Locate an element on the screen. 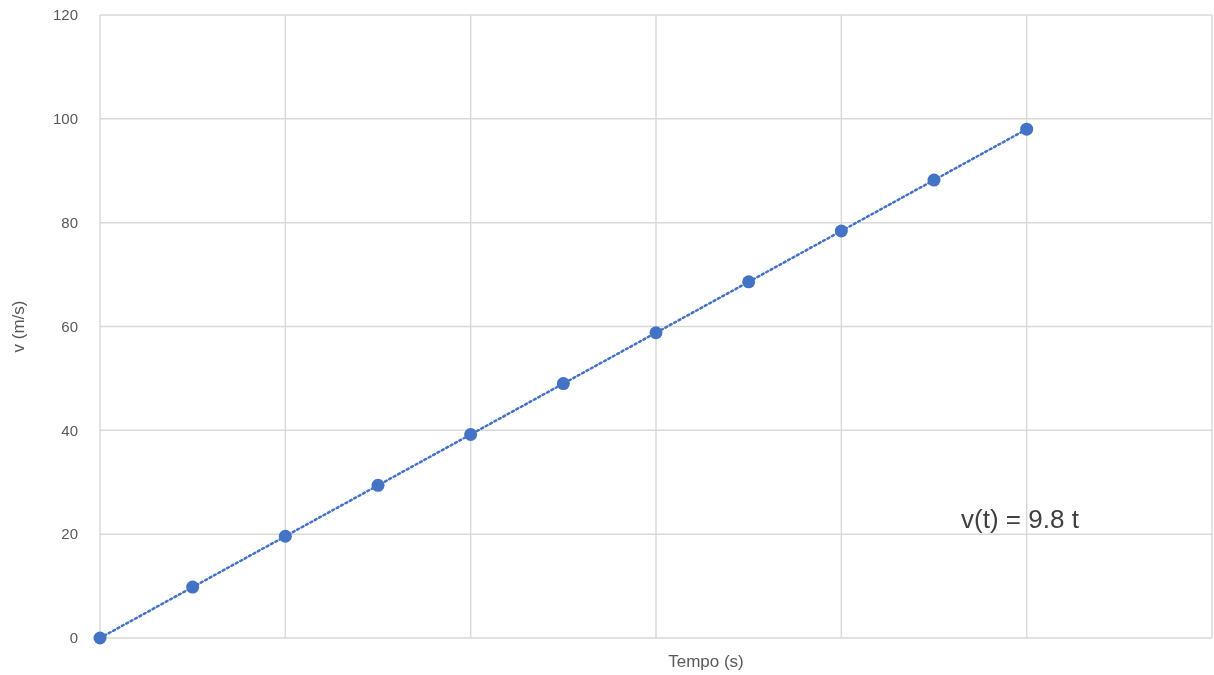 Image resolution: width=1214 pixels, height=675 pixels. y-axis-title: v (m/s) is located at coordinates (18, 326).